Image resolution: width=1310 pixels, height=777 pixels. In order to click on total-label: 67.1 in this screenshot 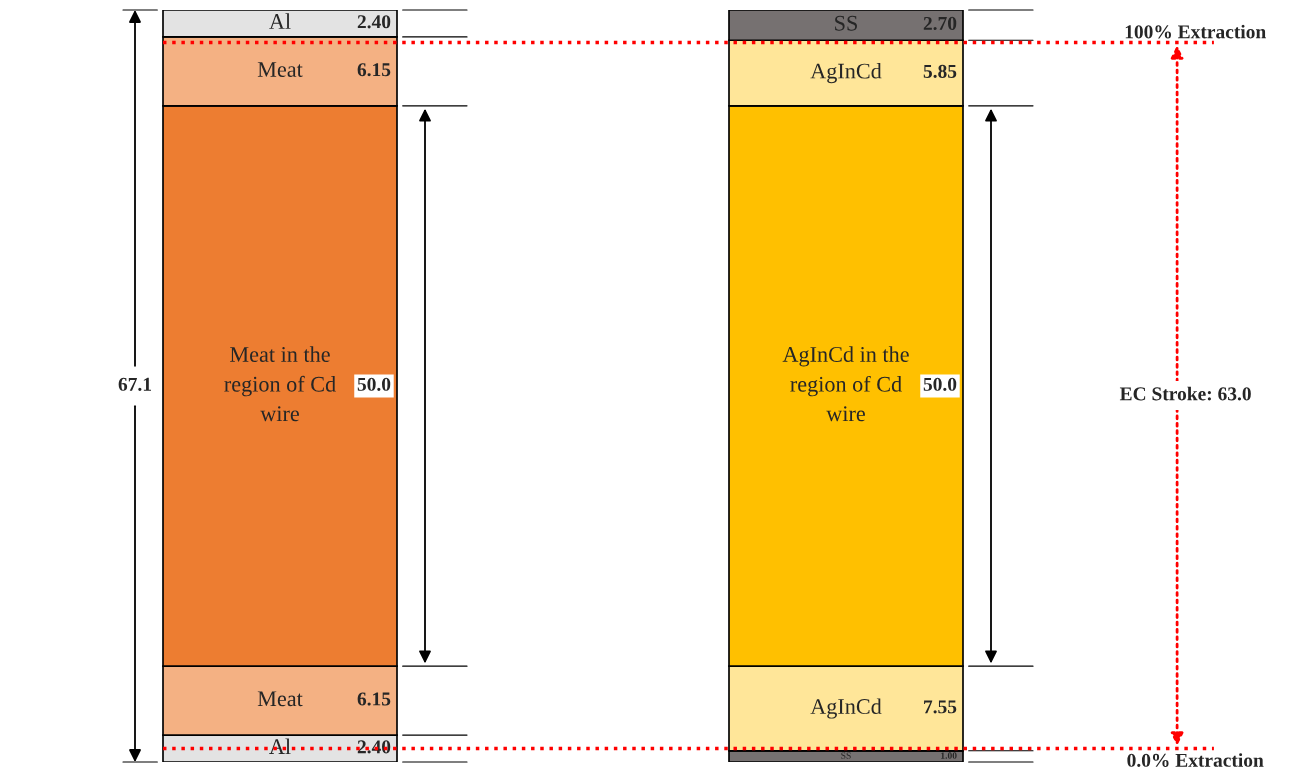, I will do `click(135, 384)`.